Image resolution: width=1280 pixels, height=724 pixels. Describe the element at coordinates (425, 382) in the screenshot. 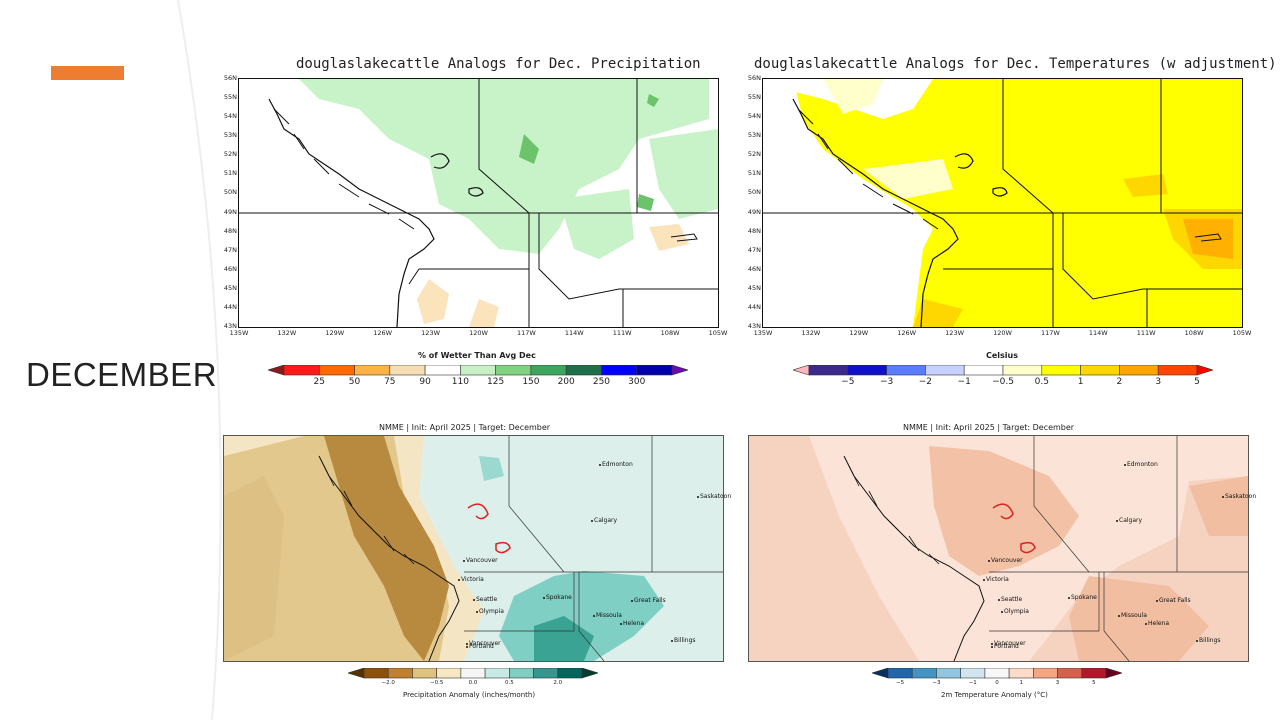

I see `analog-precip-cb-tick: 90` at that location.